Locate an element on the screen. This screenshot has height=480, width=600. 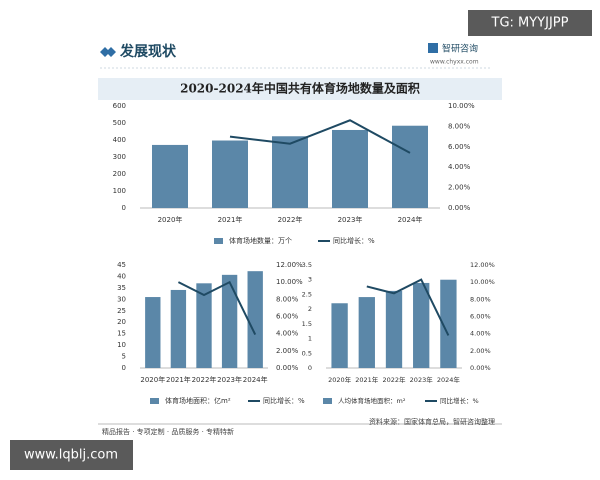
brand-url: www.chyxx.com is located at coordinates (454, 62).